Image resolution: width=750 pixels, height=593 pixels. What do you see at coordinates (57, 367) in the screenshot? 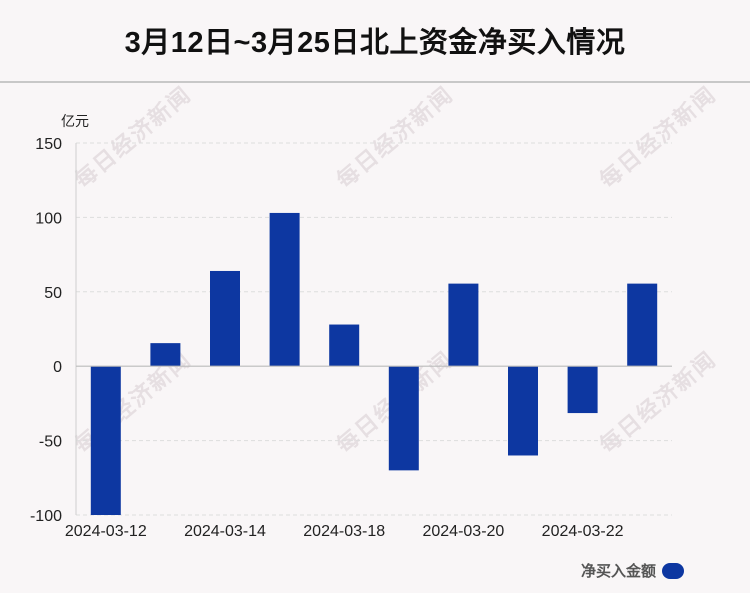
I see `y-tick-label: 0` at bounding box center [57, 367].